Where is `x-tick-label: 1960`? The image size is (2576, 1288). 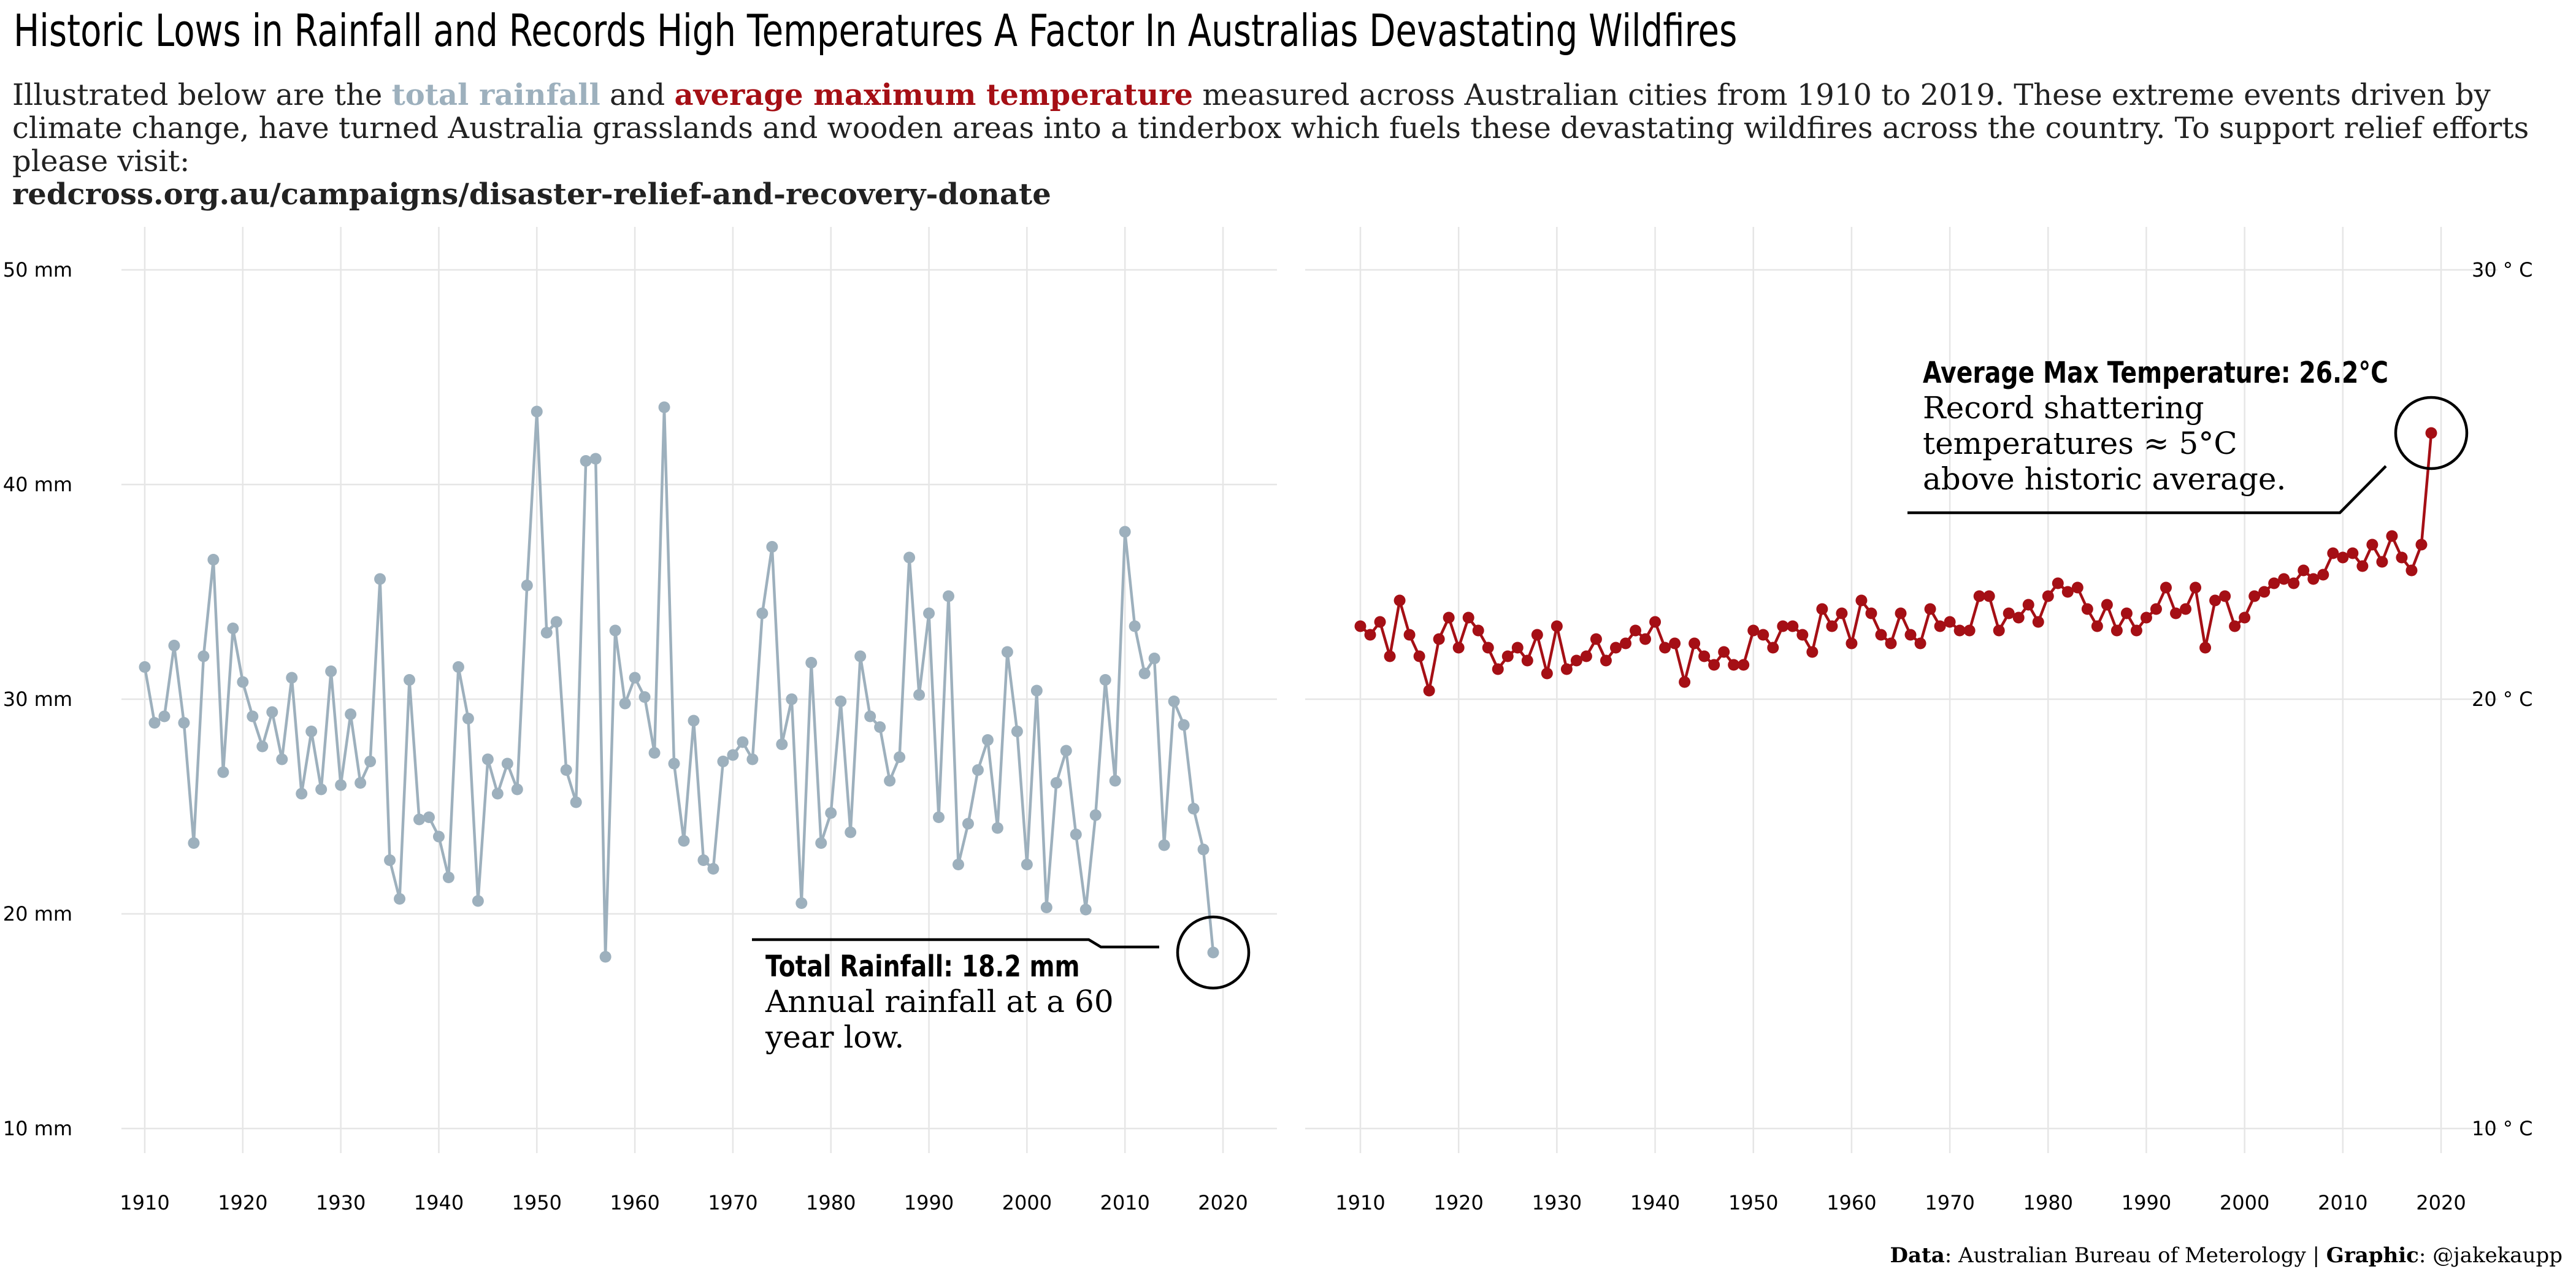
x-tick-label: 1960 is located at coordinates (1851, 1202).